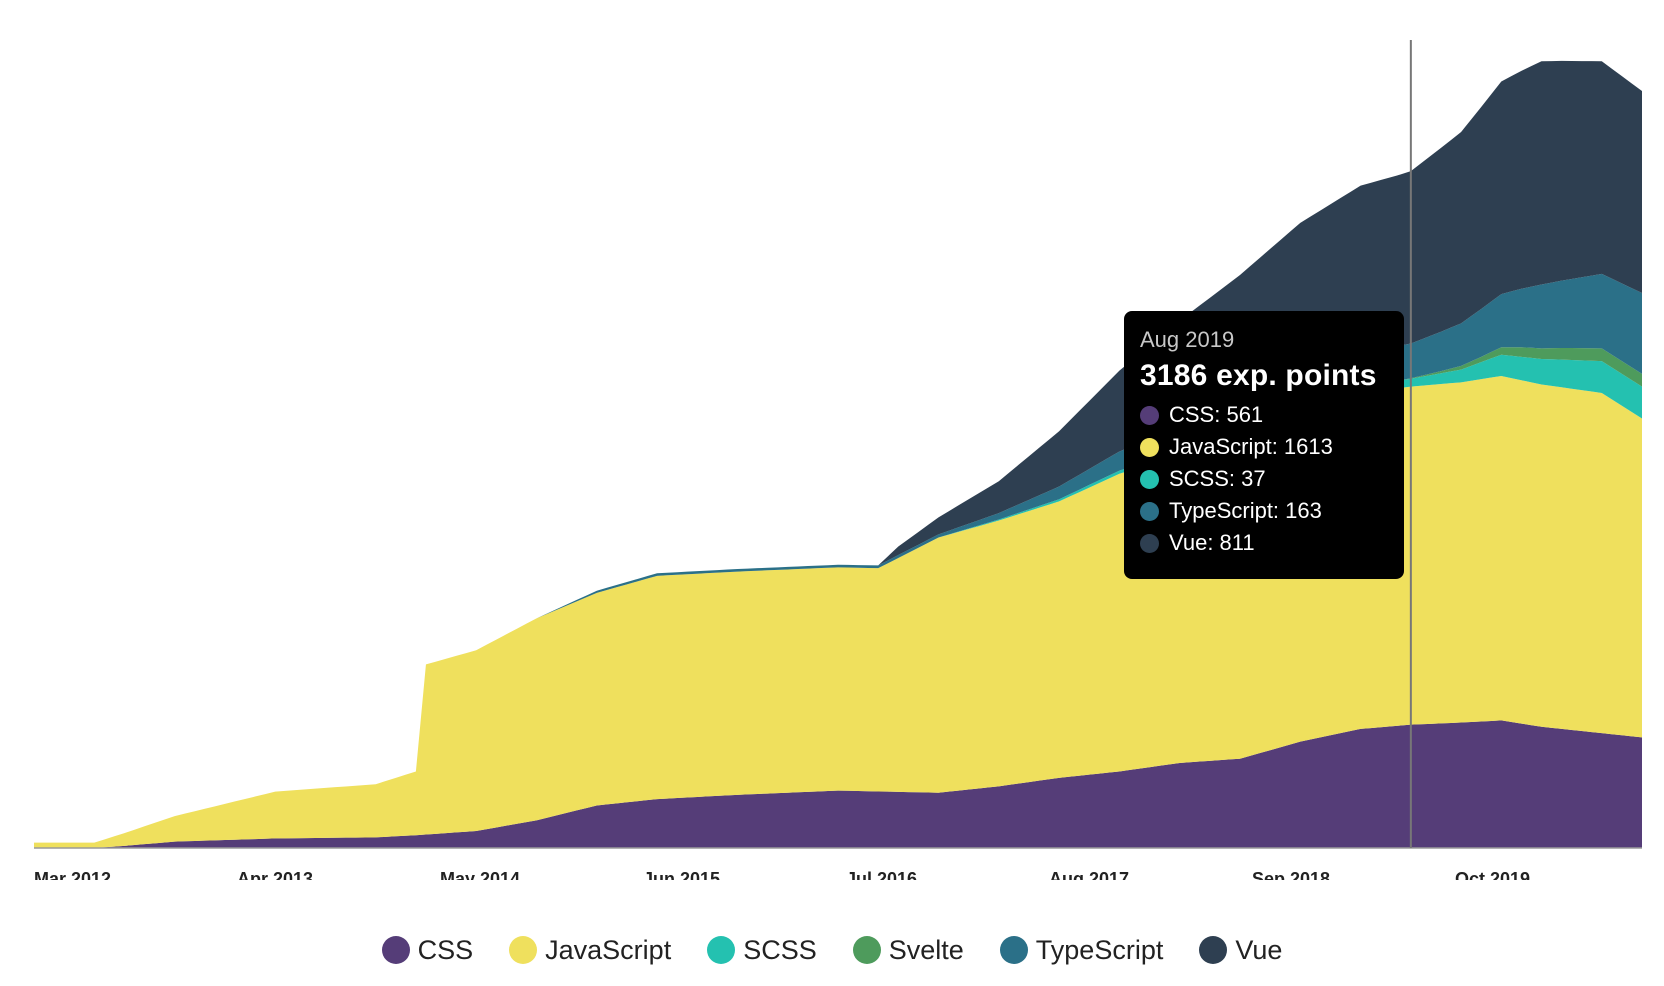 This screenshot has height=986, width=1664. I want to click on legend-item-vue: Vue, so click(1240, 950).